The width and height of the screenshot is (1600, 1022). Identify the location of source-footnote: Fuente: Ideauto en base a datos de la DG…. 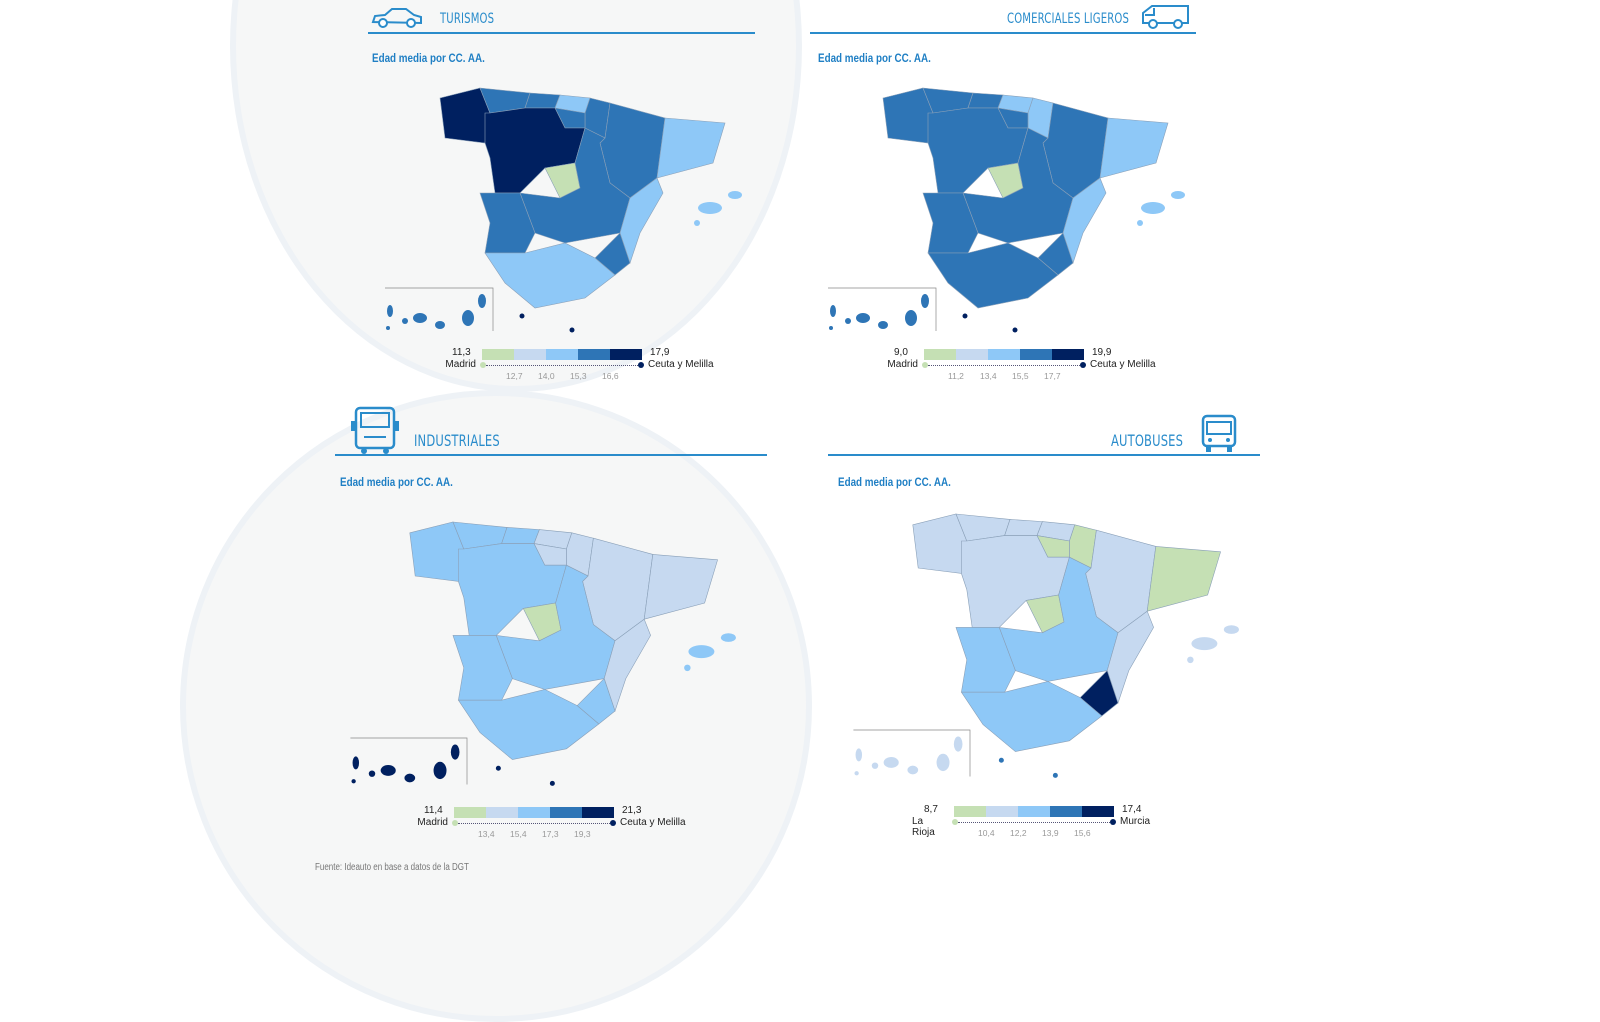
(392, 867).